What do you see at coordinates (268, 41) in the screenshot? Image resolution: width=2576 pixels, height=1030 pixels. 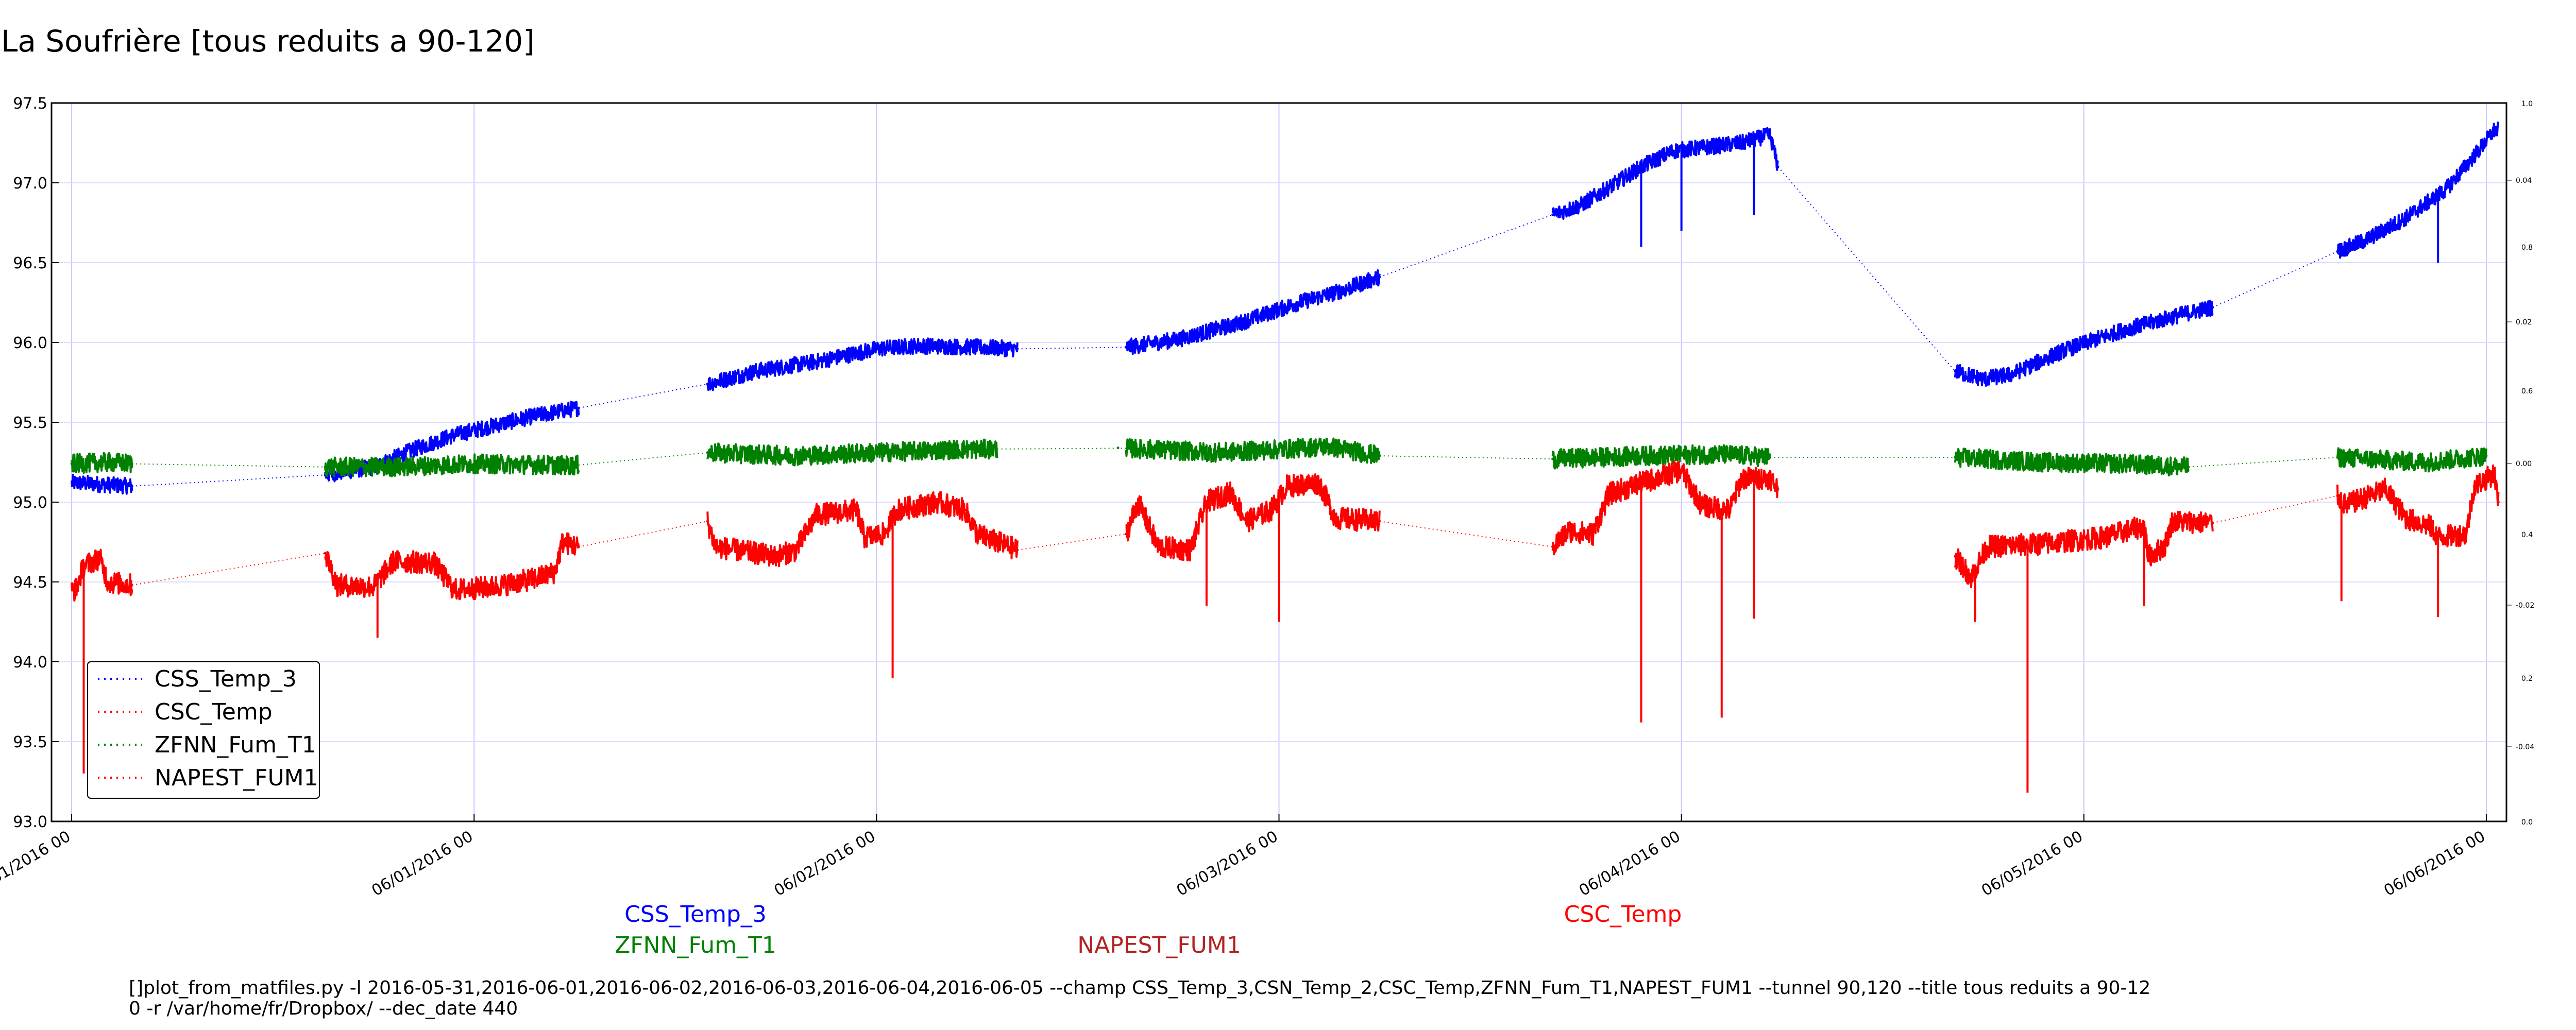 I see `chart-title: La Soufrière [tous reduits a 90-120]` at bounding box center [268, 41].